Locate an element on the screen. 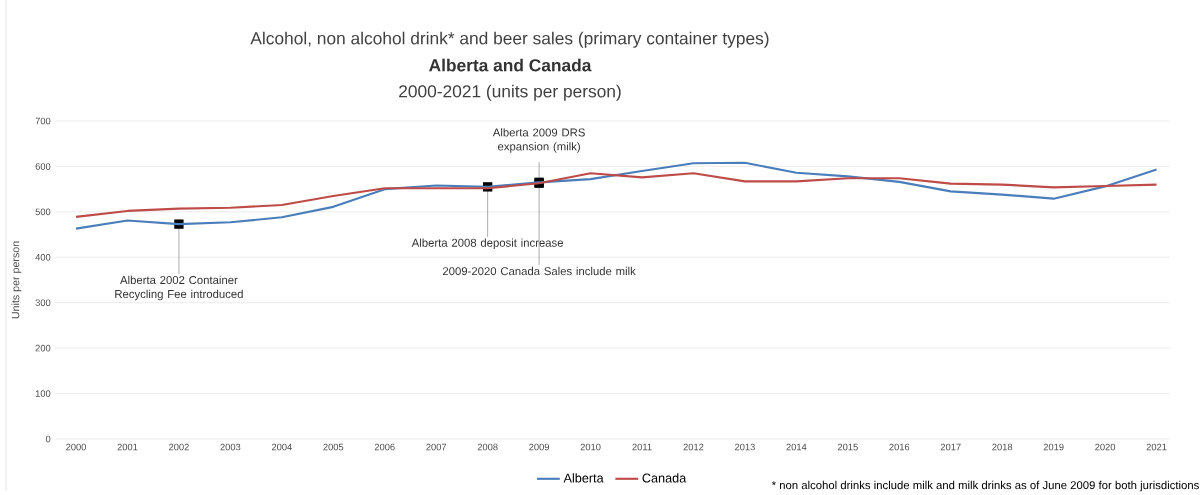 The width and height of the screenshot is (1203, 495). y-axis-title: Units per person is located at coordinates (16, 280).